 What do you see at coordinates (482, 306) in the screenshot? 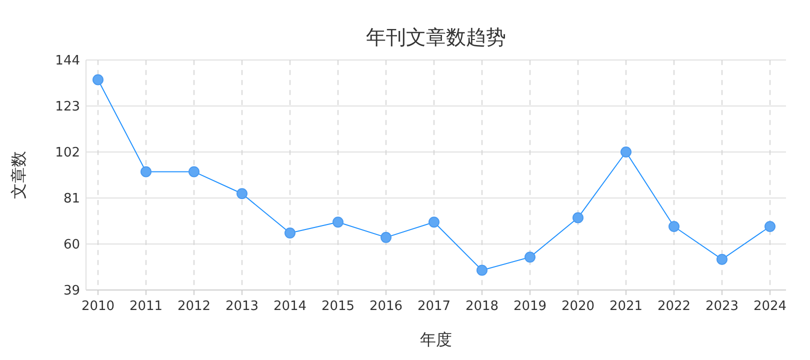
I see `x-tick-label: 2018` at bounding box center [482, 306].